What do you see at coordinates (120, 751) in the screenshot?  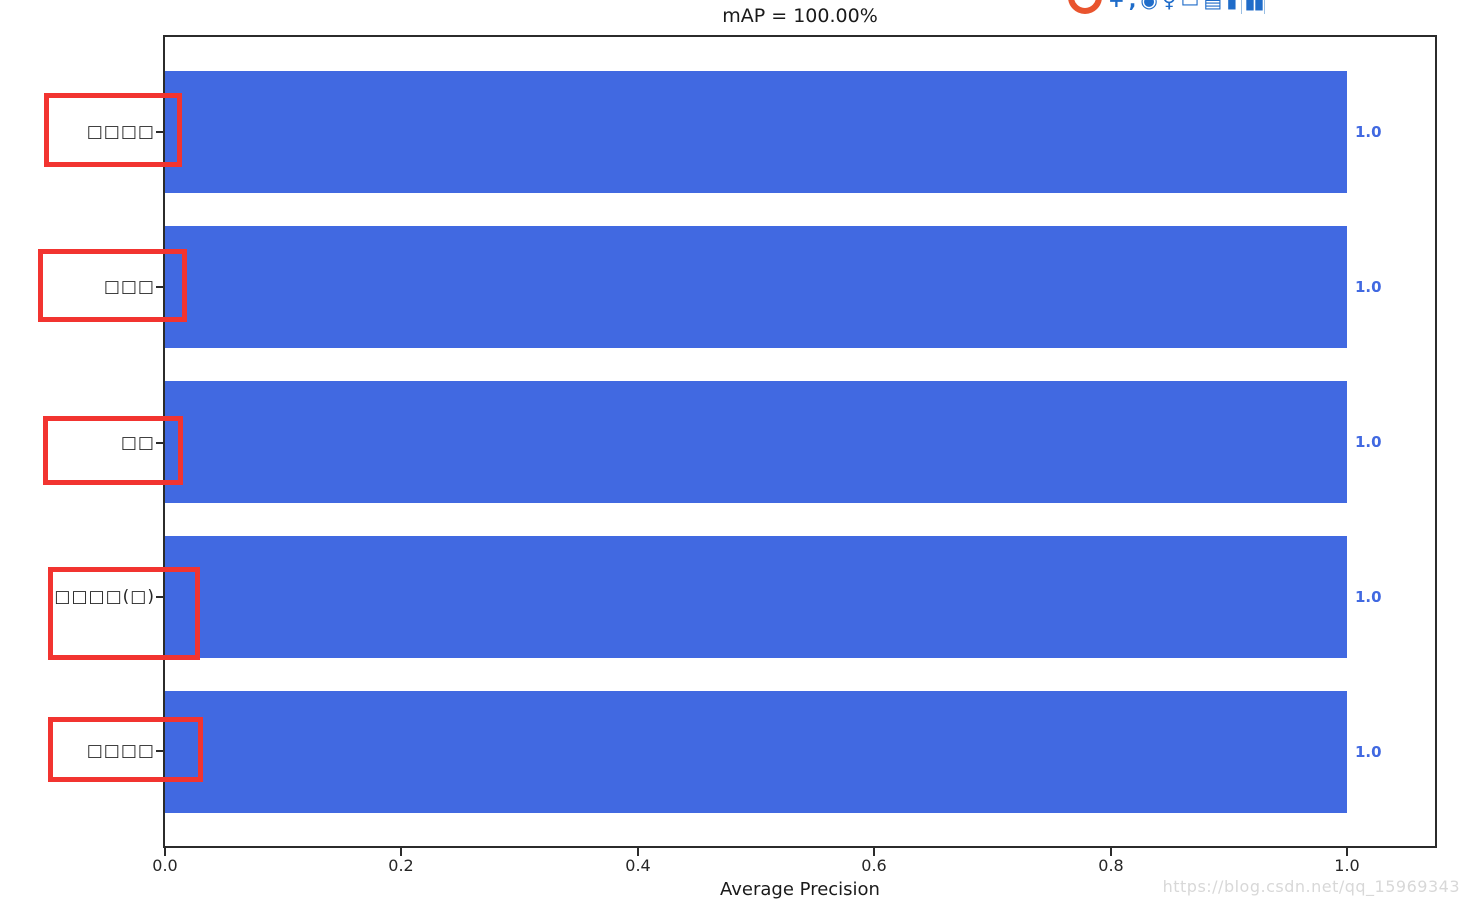 I see `y-tick-label-5: □□□□` at bounding box center [120, 751].